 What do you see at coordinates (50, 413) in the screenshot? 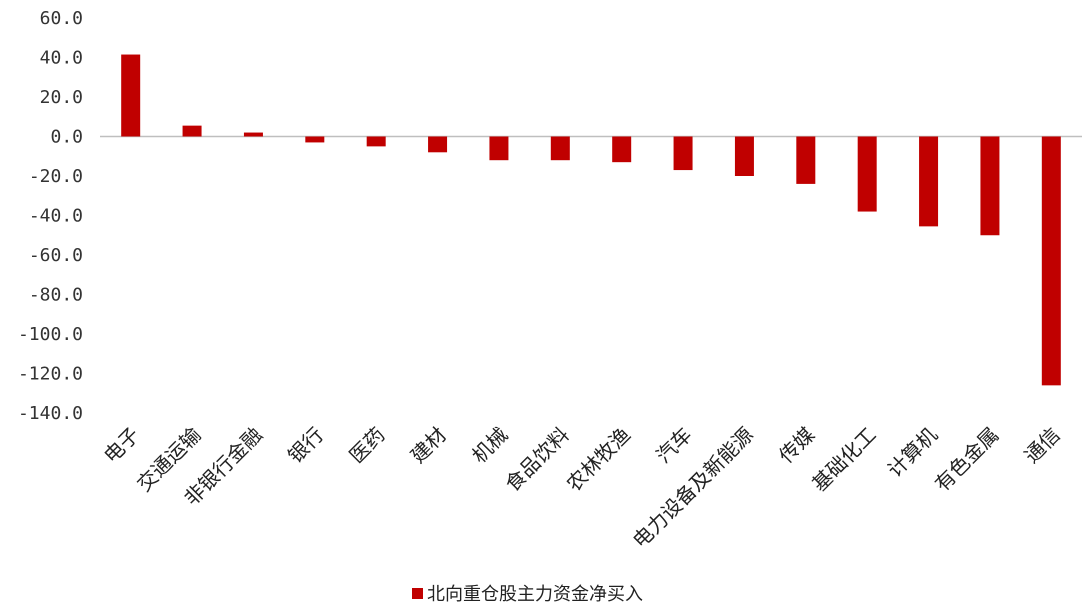
I see `y-tick-label: -140.0` at bounding box center [50, 413].